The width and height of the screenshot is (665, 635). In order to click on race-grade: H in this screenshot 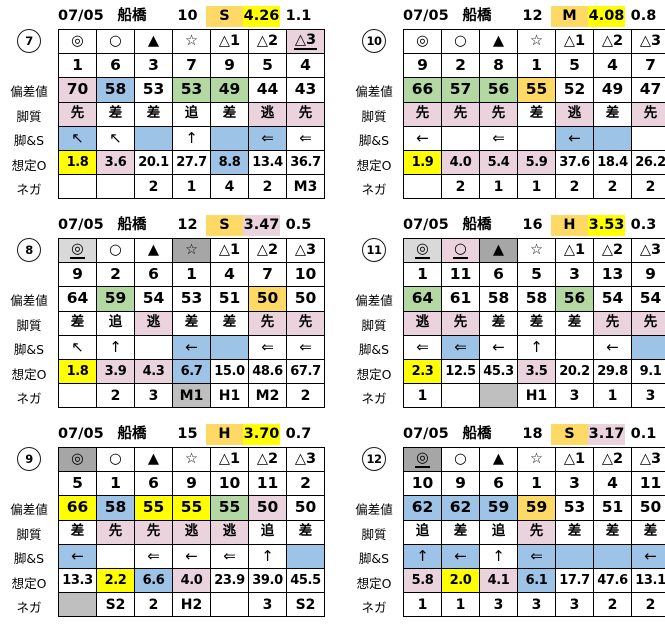, I will do `click(224, 434)`.